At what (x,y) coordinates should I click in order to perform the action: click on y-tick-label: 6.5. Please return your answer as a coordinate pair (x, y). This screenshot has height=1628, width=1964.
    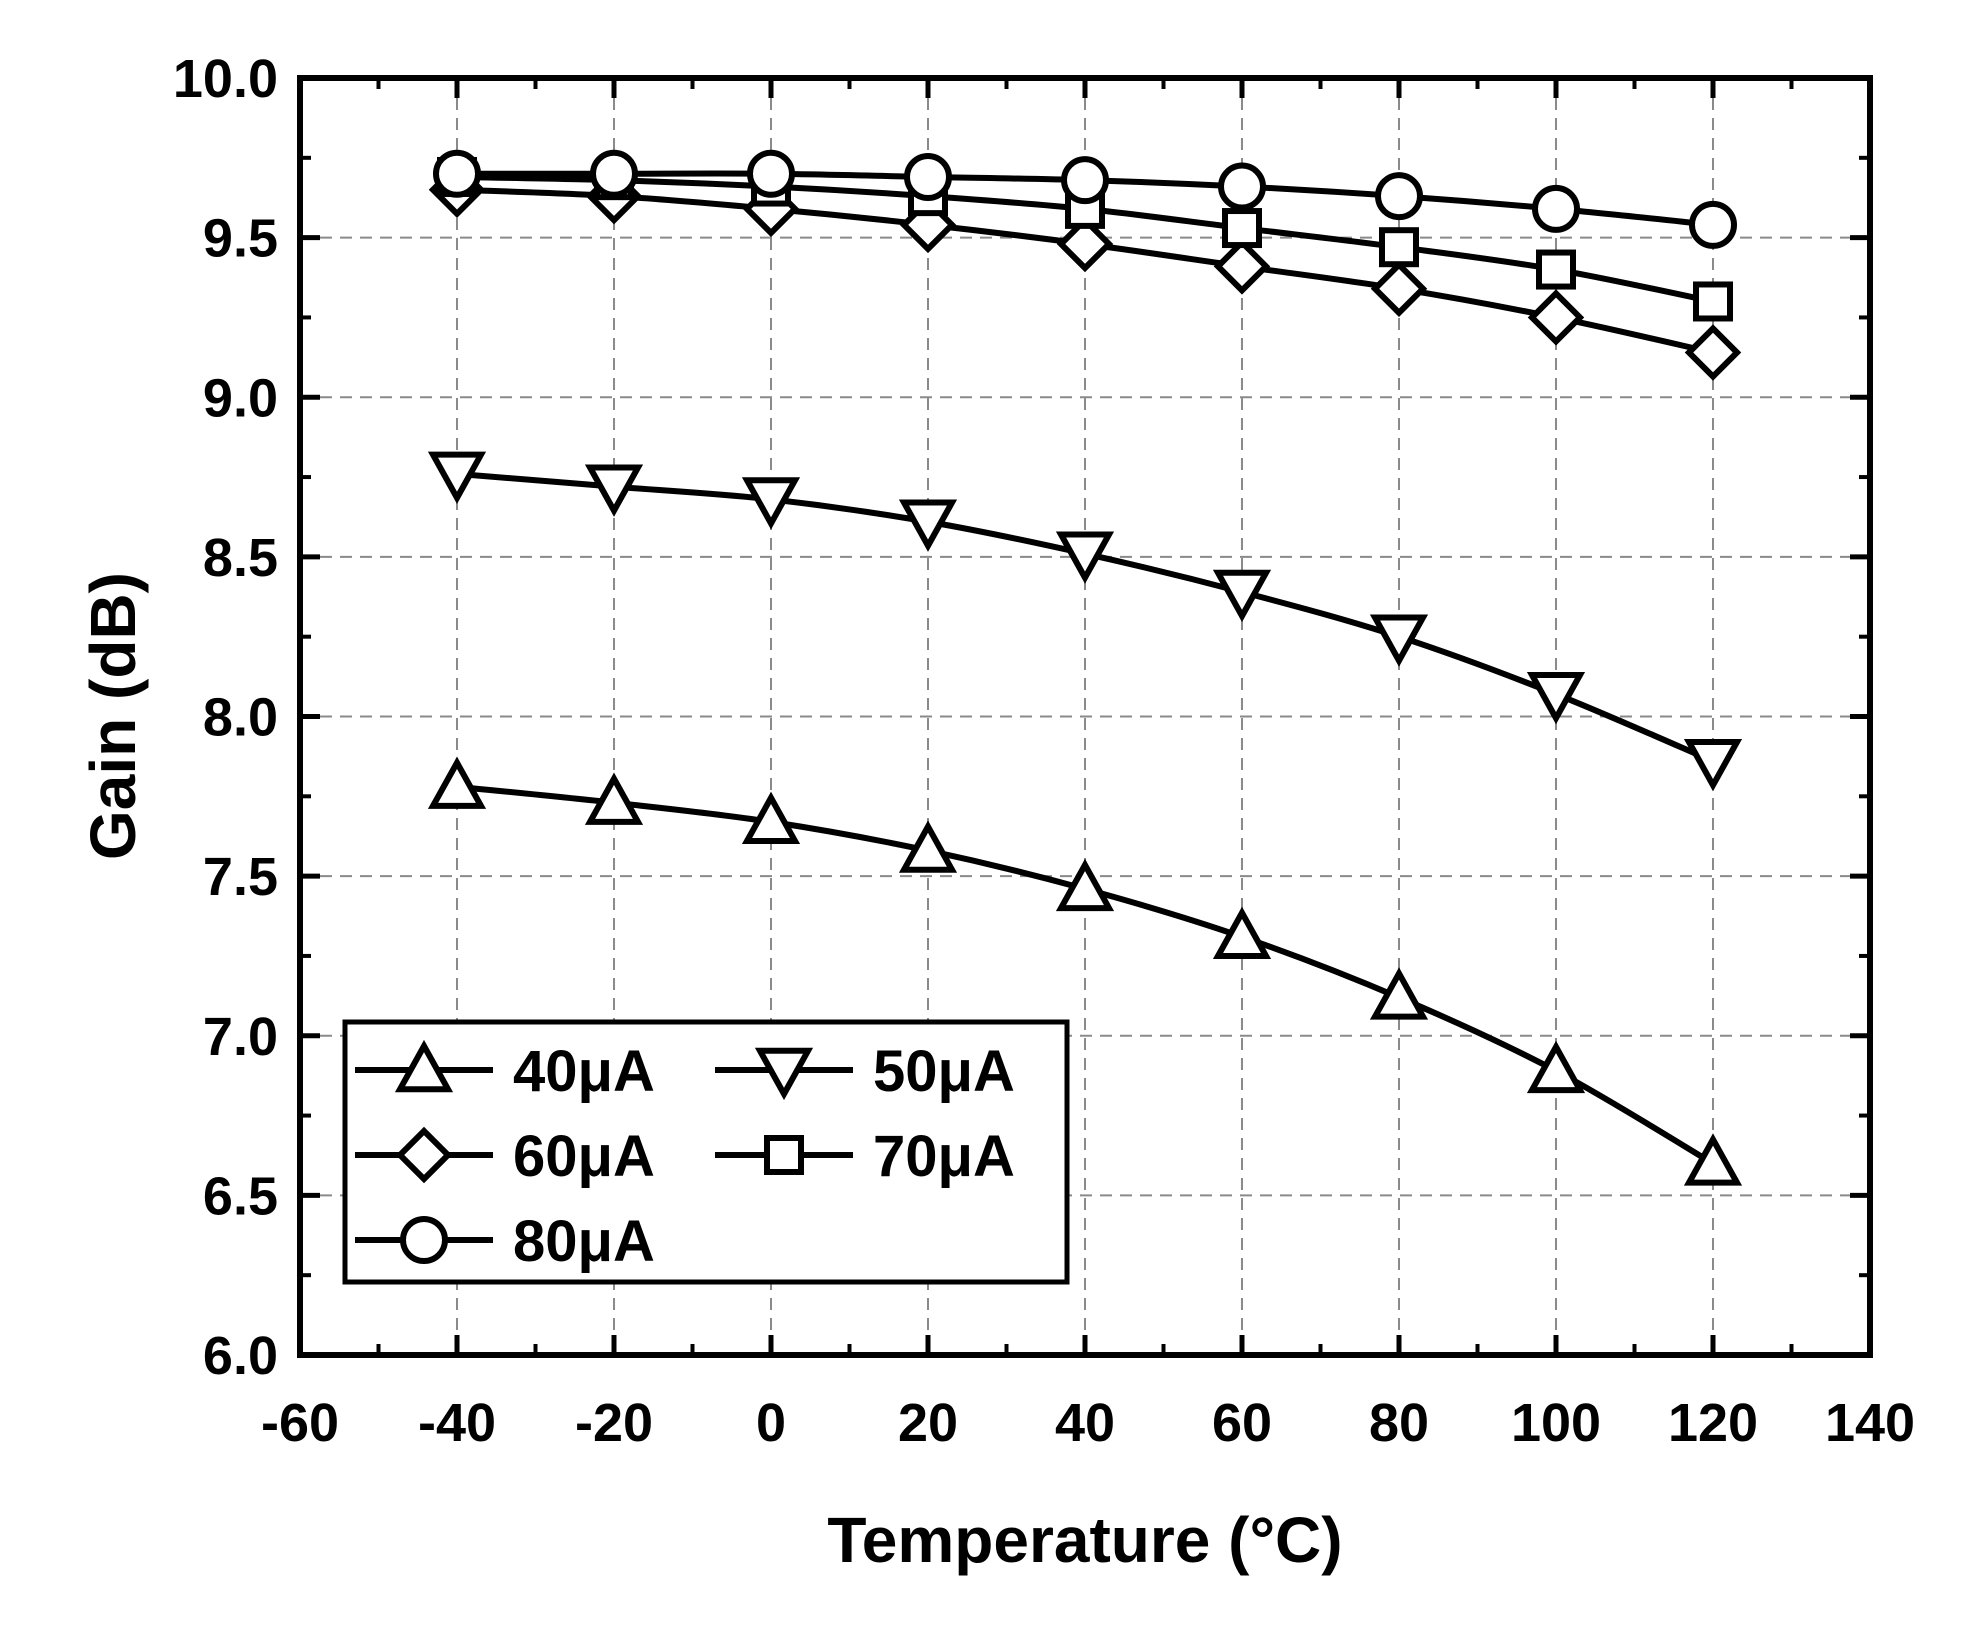
    Looking at the image, I should click on (240, 1196).